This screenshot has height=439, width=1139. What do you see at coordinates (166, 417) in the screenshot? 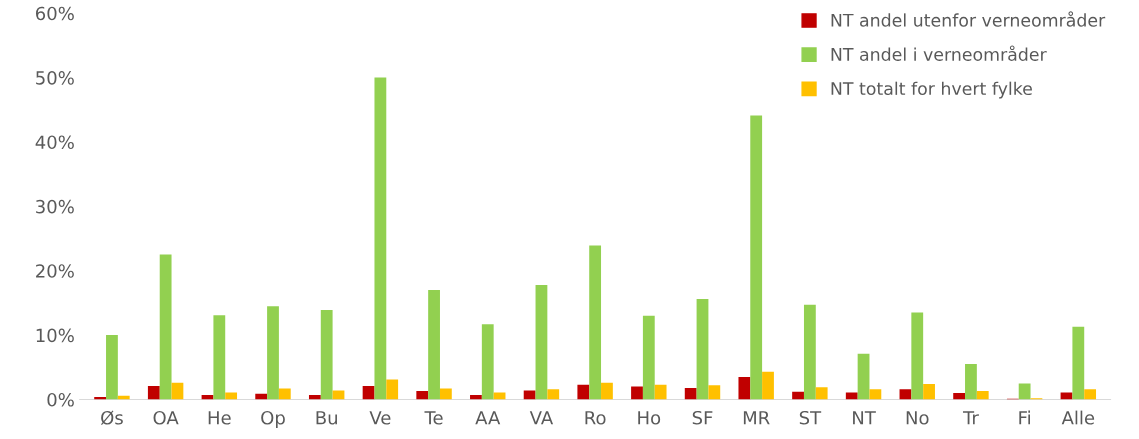
I see `x-tick-label: OA` at bounding box center [166, 417].